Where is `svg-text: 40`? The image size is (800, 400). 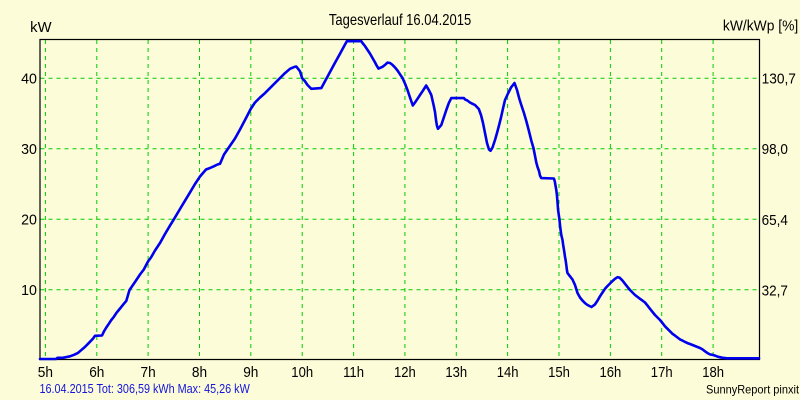
svg-text: 40 is located at coordinates (29, 79).